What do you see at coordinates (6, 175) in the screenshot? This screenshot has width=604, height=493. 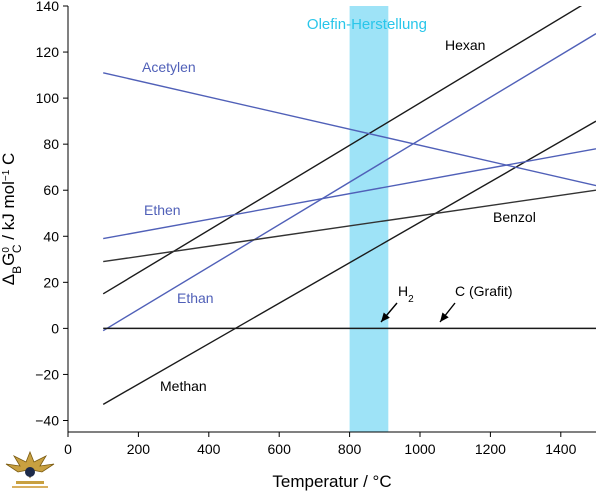 I see `y-axis-title-part: −1` at bounding box center [6, 175].